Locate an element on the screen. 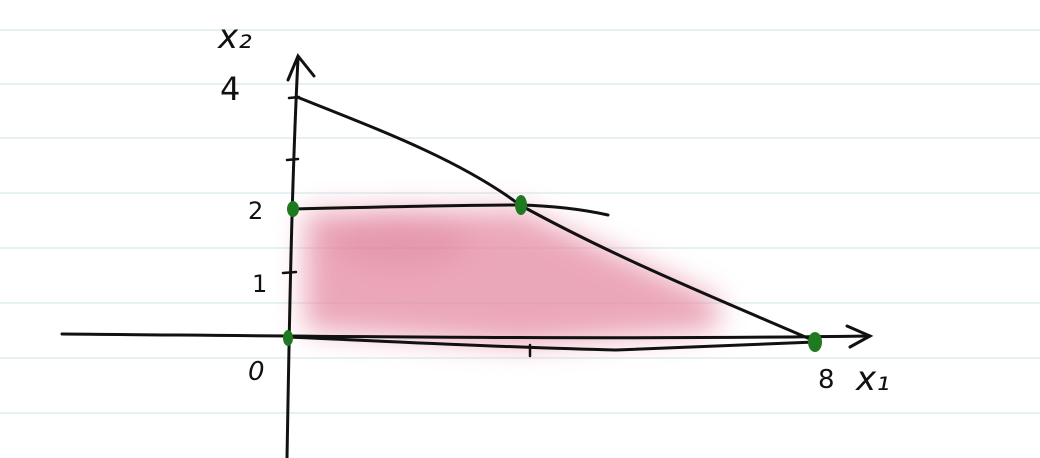  y-tick-label-2: 2 is located at coordinates (255, 211).